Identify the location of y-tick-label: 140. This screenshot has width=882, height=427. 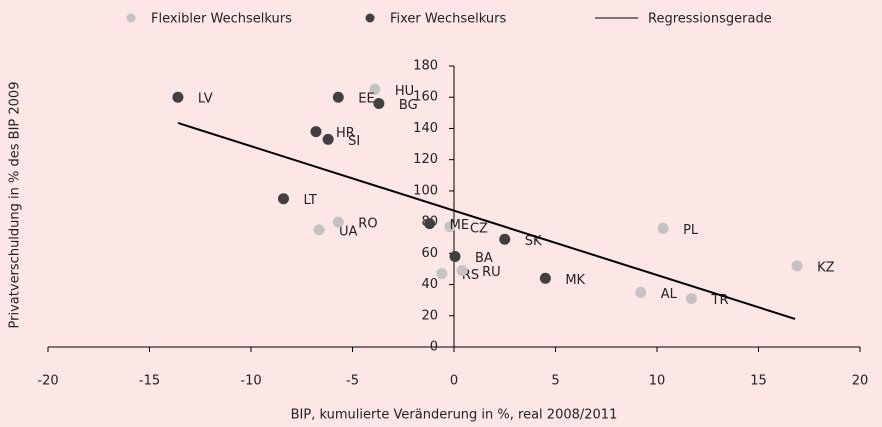
(425, 128).